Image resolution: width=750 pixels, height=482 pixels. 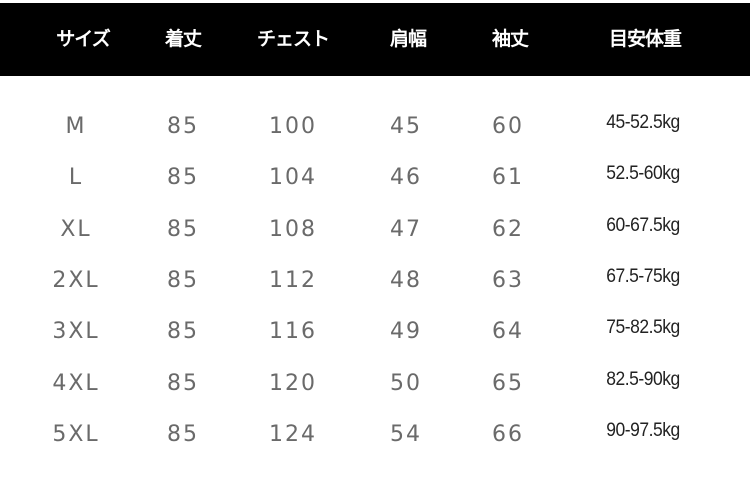 I want to click on cell-sleeve: 65, so click(x=508, y=383).